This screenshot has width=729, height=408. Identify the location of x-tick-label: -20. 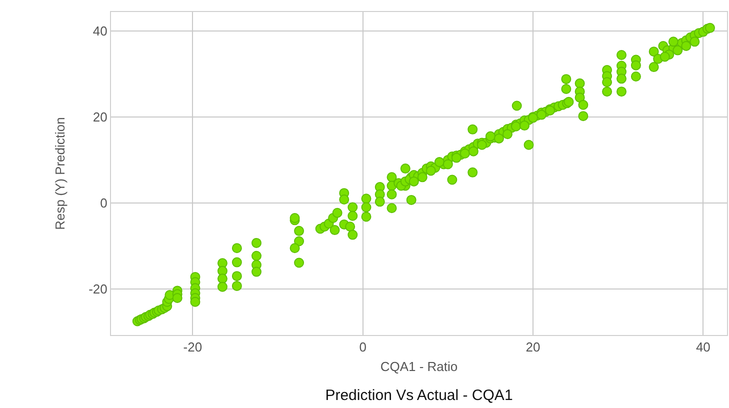
(192, 347).